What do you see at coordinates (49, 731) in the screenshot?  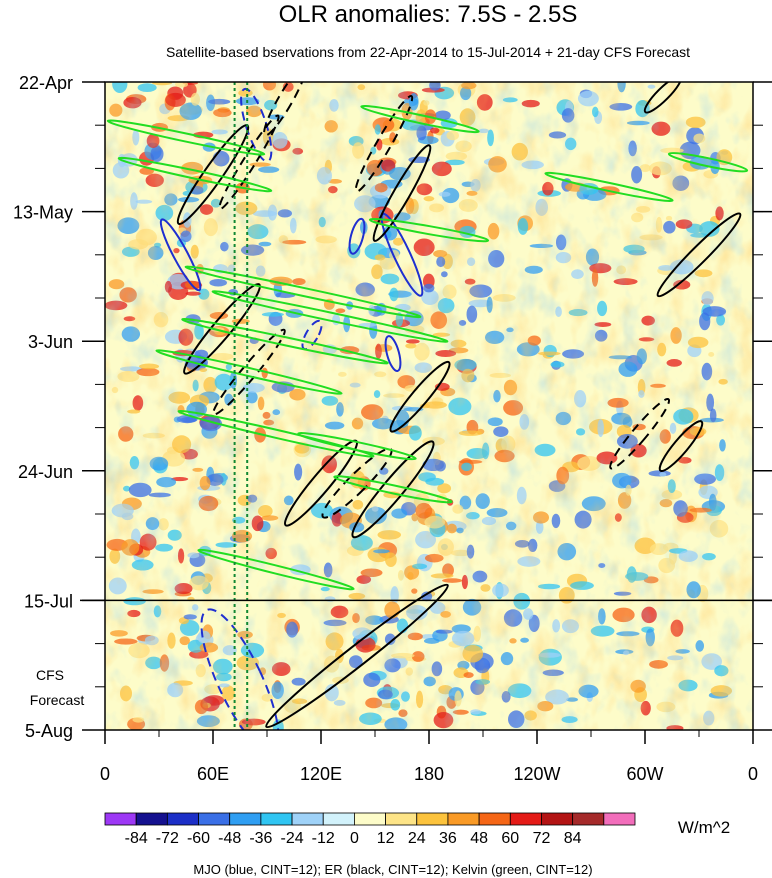 I see `y-tick-label: 5-Aug` at bounding box center [49, 731].